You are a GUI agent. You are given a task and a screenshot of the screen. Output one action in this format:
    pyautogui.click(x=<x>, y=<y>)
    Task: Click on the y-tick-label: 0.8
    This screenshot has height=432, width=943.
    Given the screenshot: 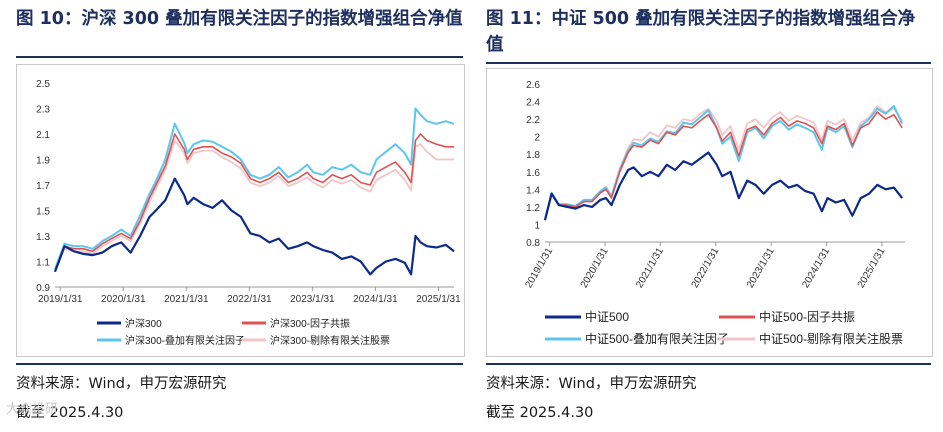 What is the action you would take?
    pyautogui.click(x=533, y=243)
    